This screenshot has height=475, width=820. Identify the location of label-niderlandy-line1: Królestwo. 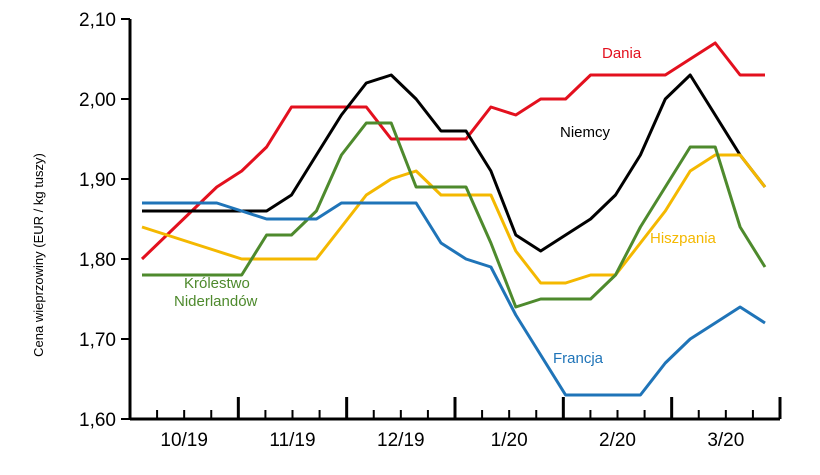
(217, 283).